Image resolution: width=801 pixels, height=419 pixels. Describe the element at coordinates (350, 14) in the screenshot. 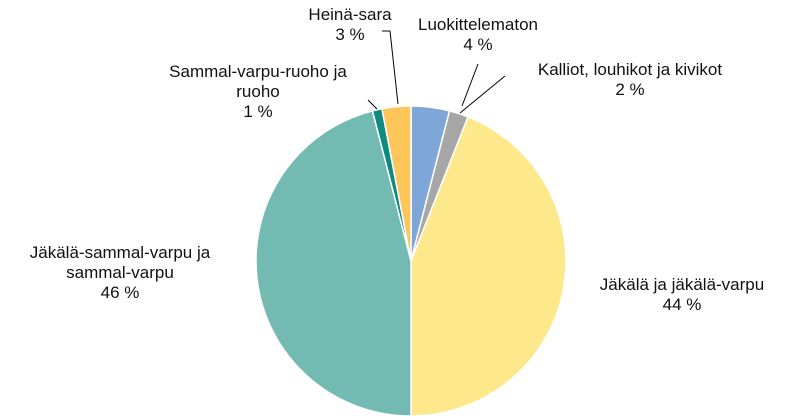

I see `category-label: Heinä-sara` at that location.